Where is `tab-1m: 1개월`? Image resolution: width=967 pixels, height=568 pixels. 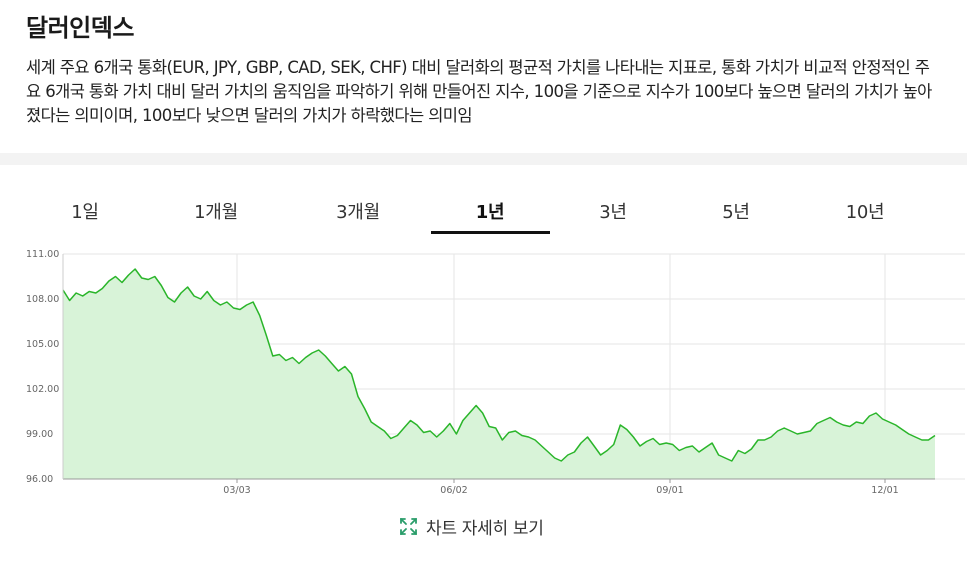 tab-1m: 1개월 is located at coordinates (216, 212).